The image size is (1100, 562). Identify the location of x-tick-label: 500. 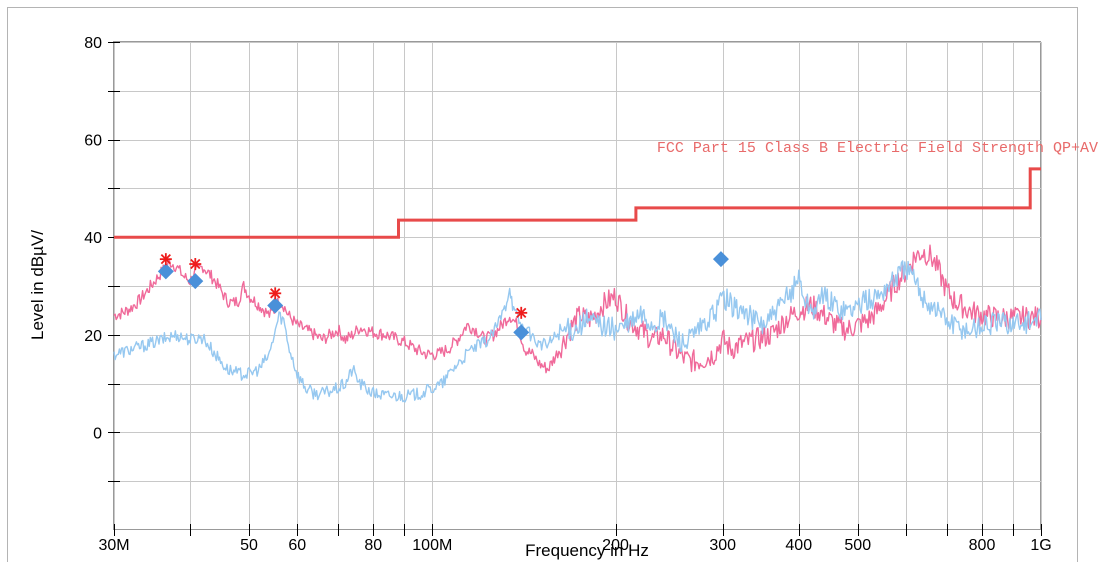
(857, 545).